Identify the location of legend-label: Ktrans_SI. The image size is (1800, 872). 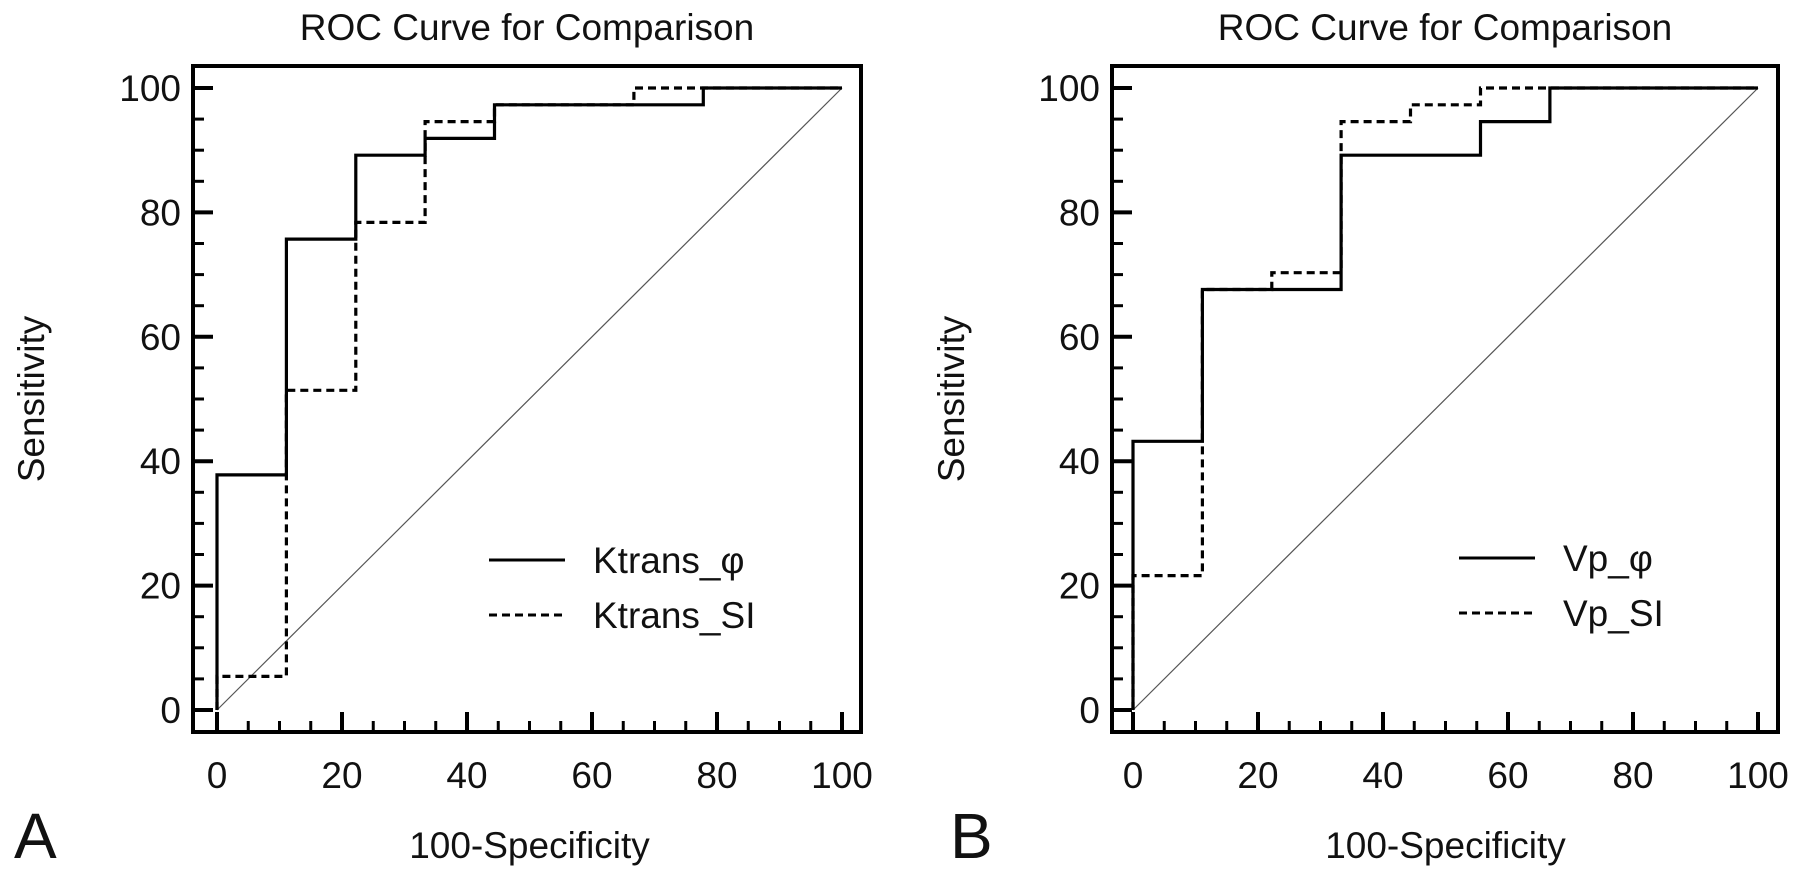
(674, 615).